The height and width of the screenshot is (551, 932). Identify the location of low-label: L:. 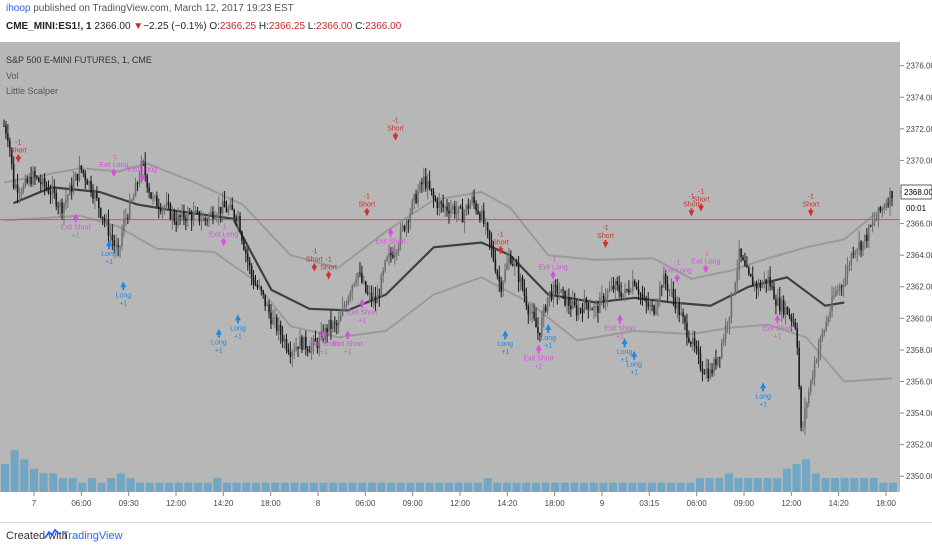
(312, 26).